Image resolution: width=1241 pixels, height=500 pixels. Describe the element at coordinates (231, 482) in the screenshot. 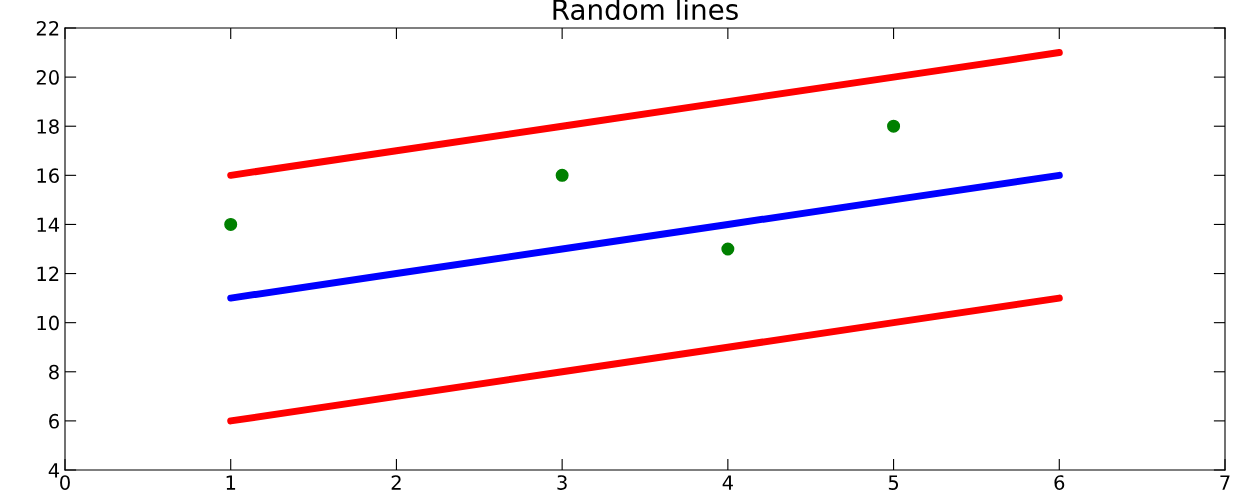

I see `x-tick-label: 1` at that location.